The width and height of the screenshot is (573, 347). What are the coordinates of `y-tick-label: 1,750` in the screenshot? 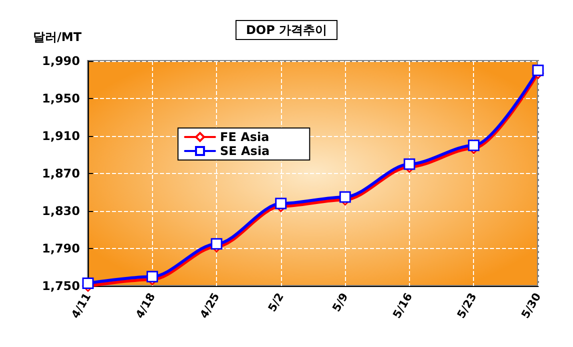 It's located at (61, 286).